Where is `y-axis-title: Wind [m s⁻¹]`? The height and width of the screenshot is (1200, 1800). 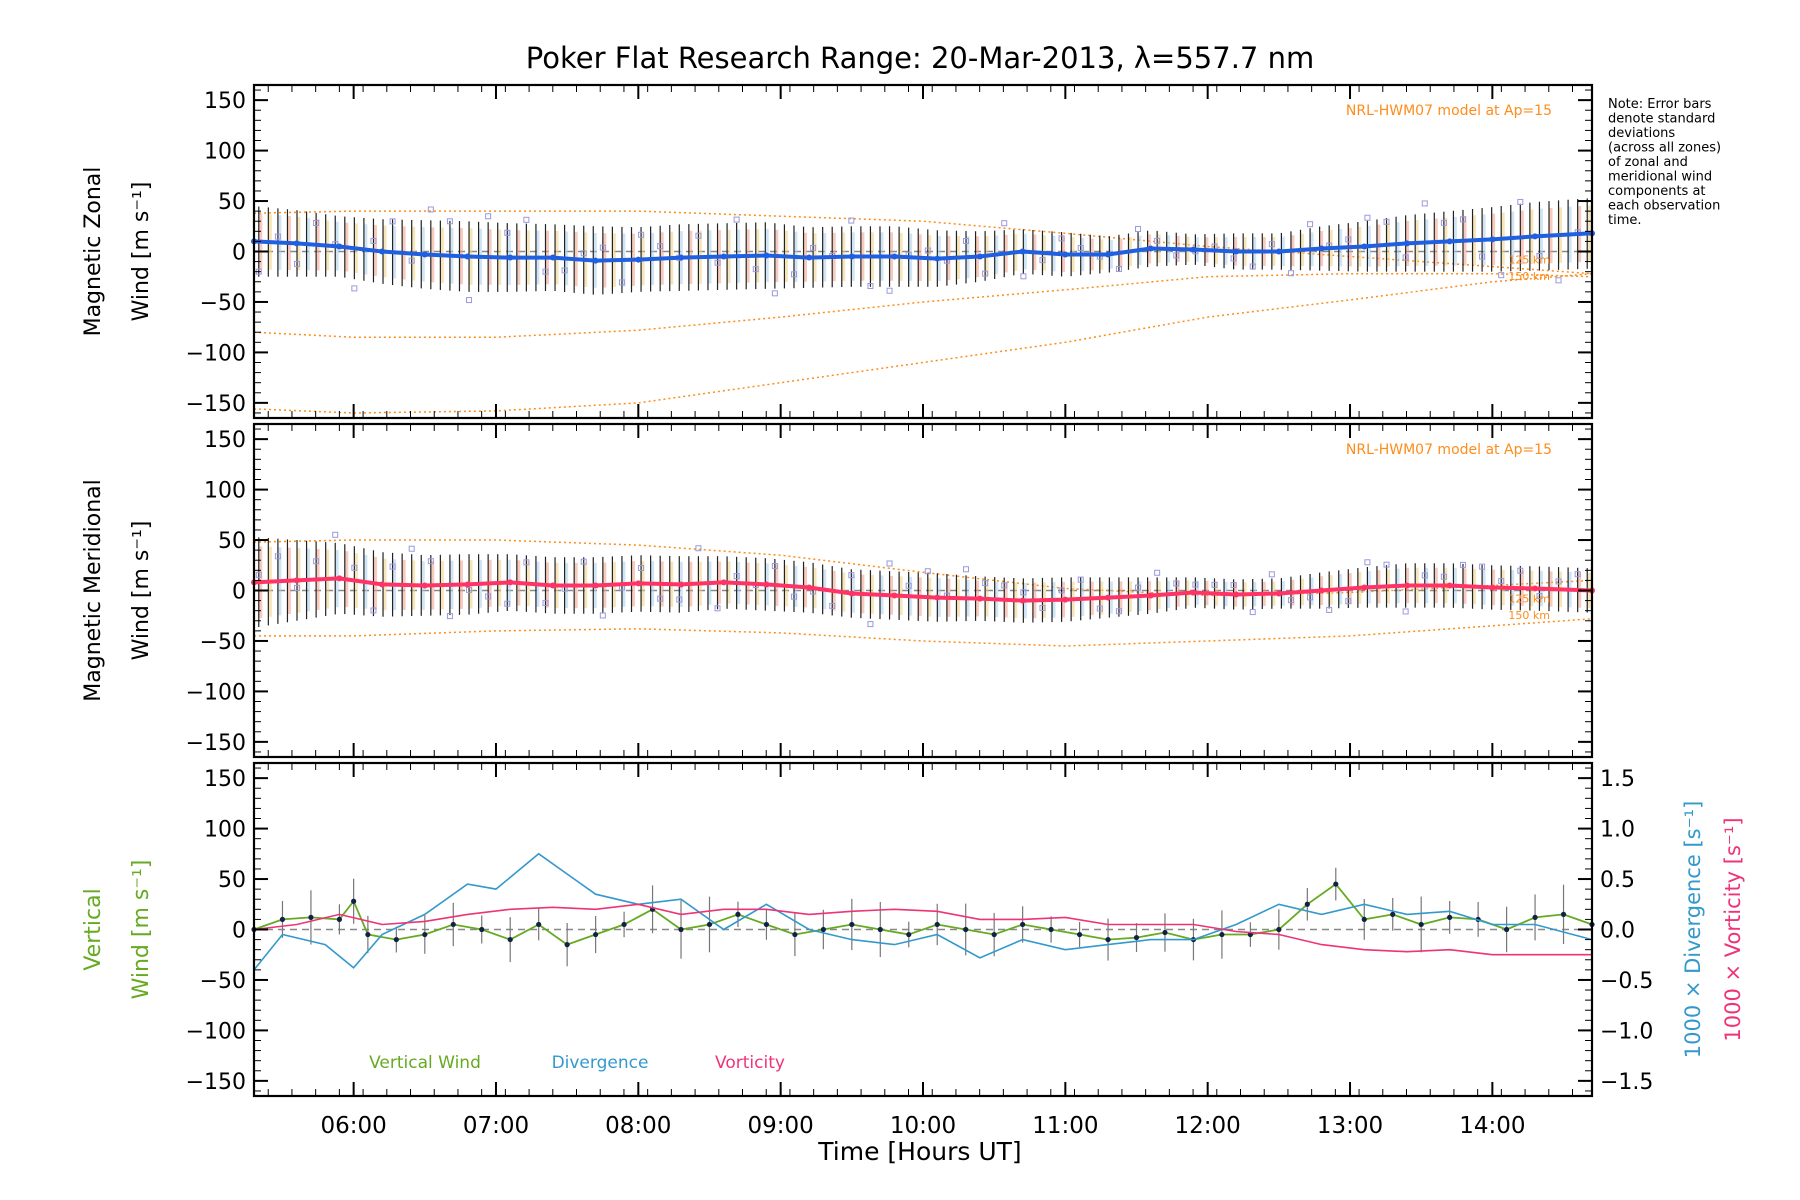 y-axis-title: Wind [m s⁻¹] is located at coordinates (141, 591).